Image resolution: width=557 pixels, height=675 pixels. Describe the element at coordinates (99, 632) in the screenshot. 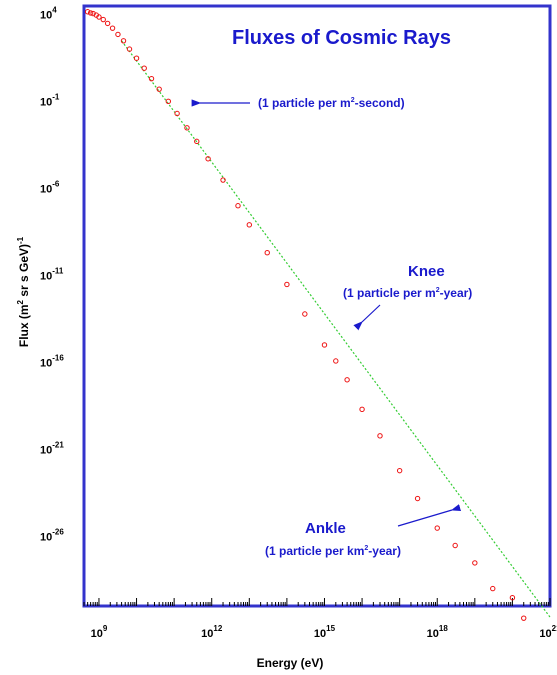

I see `x-tick-label: 109` at that location.